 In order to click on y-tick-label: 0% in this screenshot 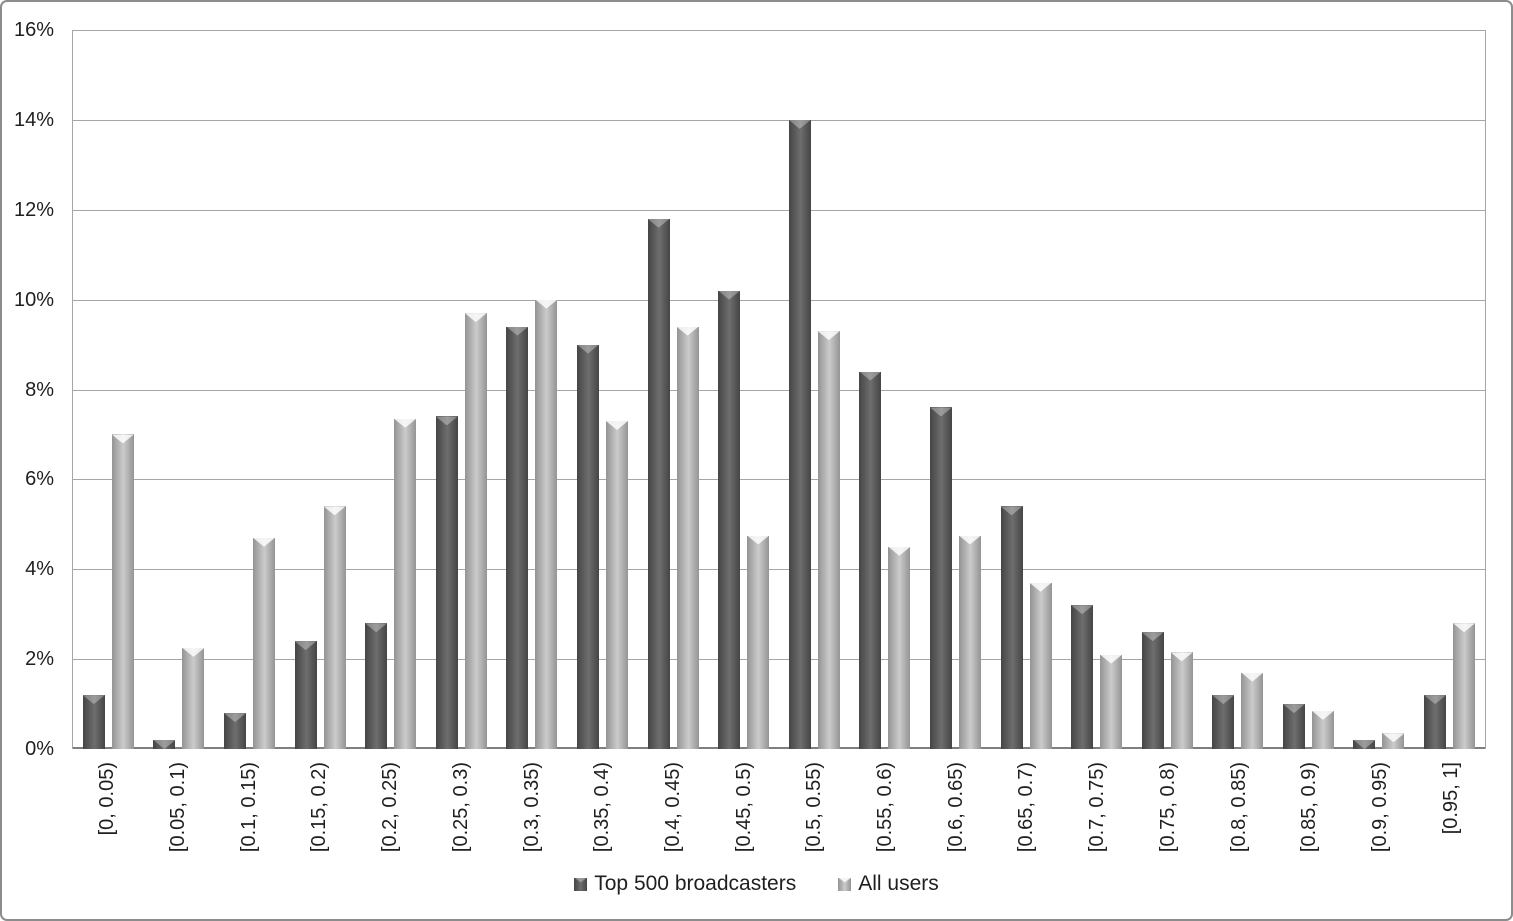, I will do `click(39, 749)`.